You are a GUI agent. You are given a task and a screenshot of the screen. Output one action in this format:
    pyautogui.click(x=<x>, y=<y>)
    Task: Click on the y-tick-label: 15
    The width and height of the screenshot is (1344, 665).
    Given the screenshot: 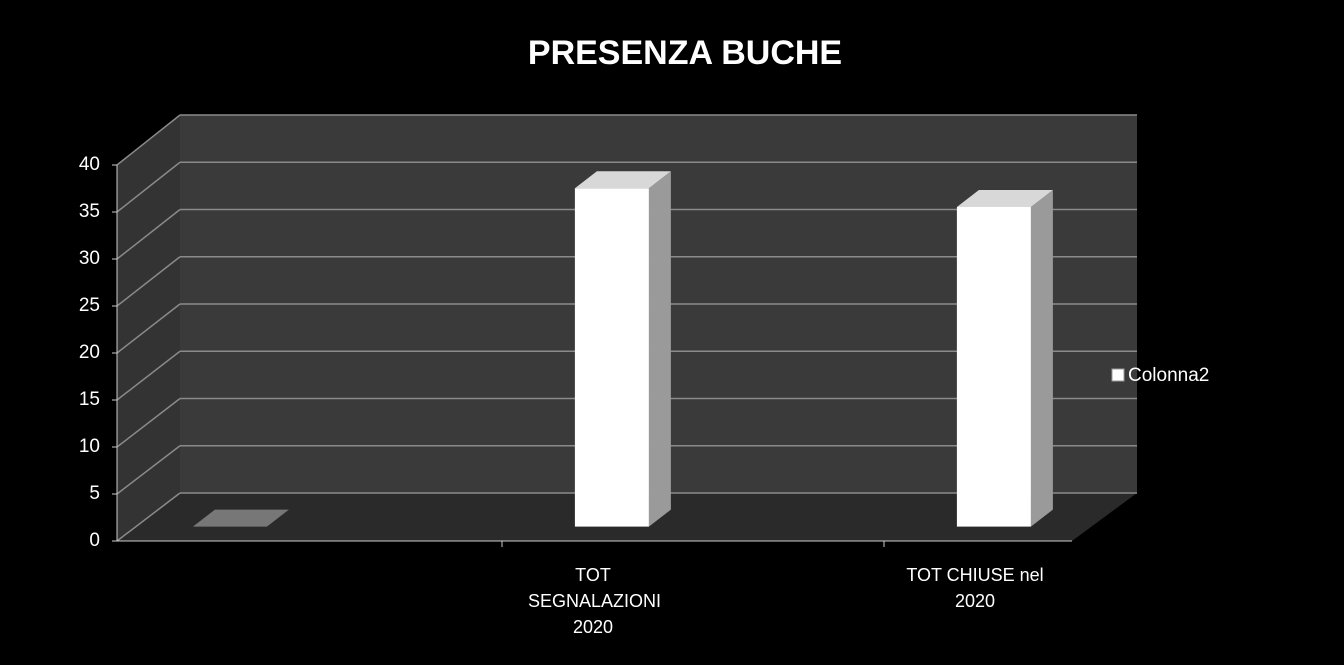 What is the action you would take?
    pyautogui.click(x=89, y=399)
    